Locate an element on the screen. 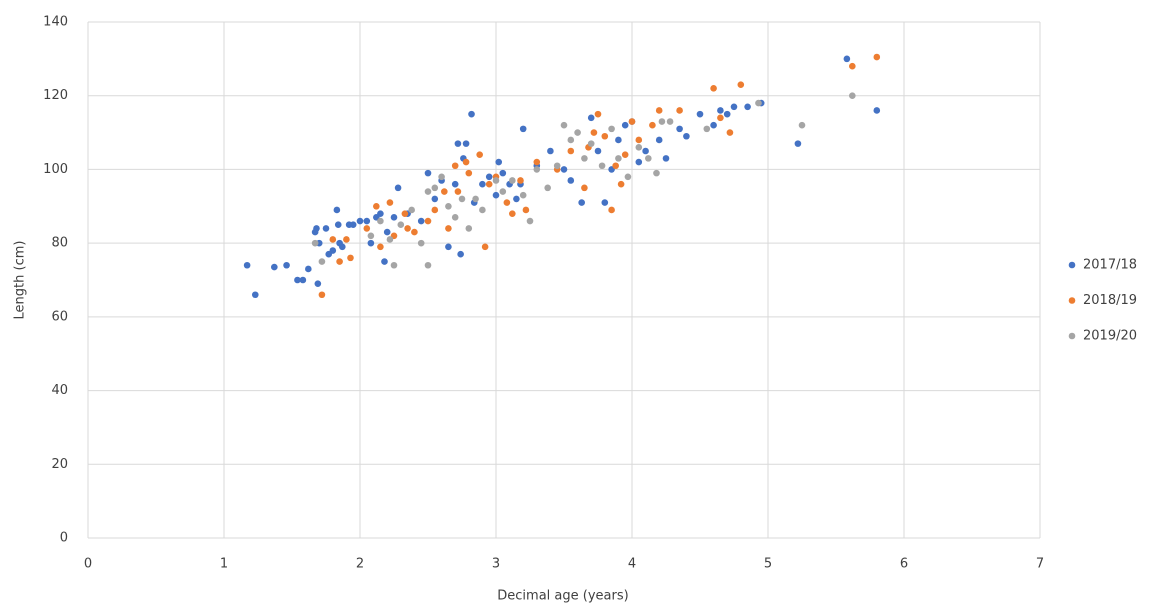  y-tick-label: 20 is located at coordinates (59, 464).